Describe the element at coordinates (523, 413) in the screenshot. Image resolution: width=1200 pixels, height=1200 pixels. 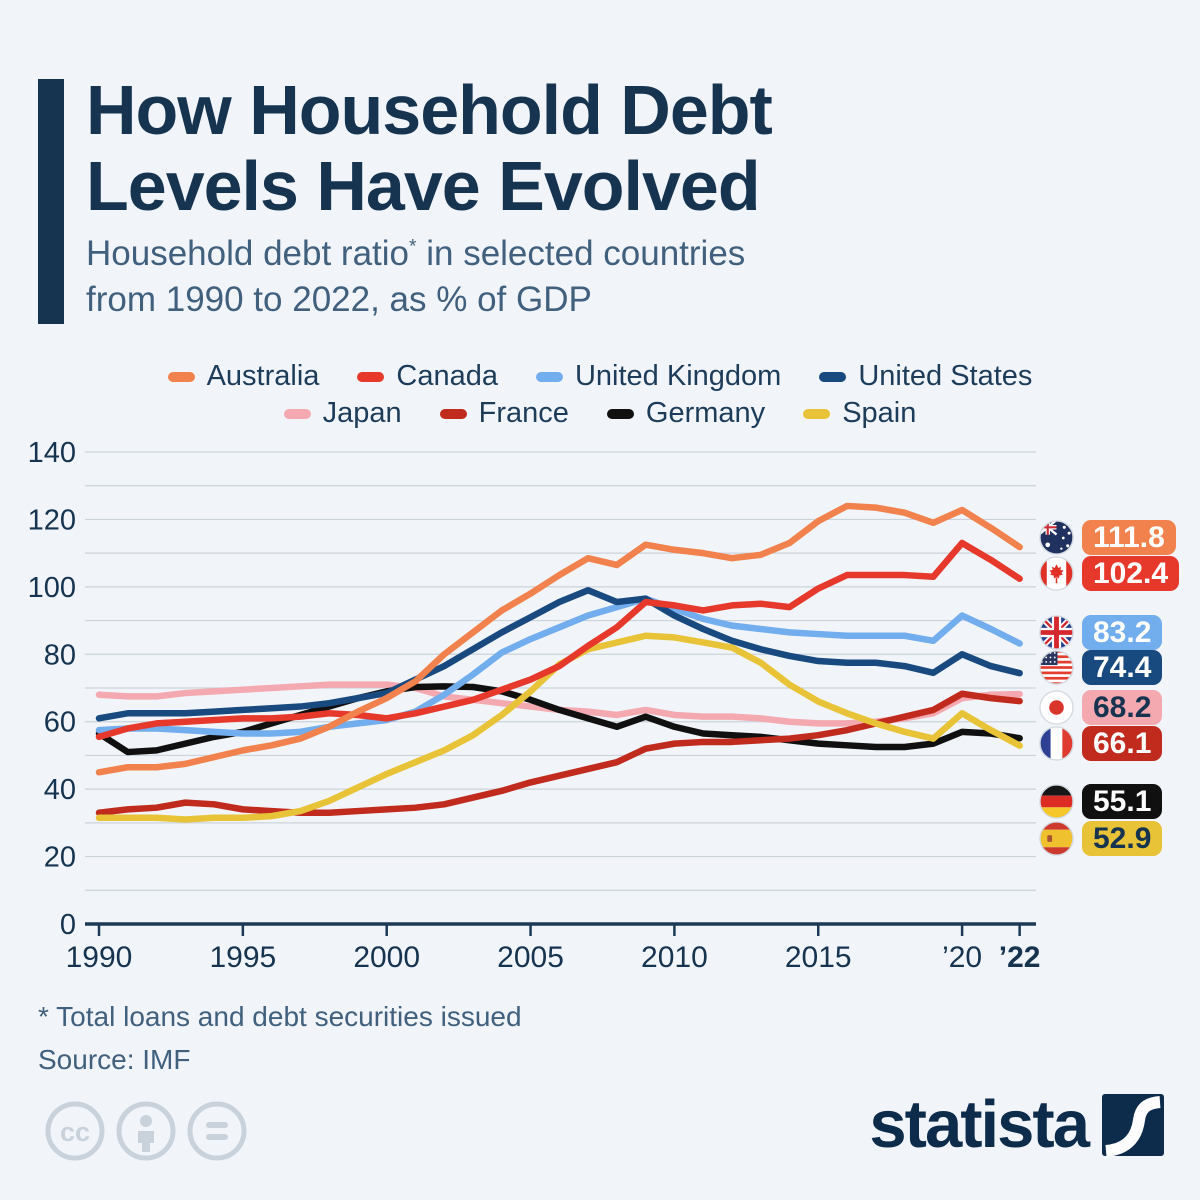
I see `legend-label-france: France` at that location.